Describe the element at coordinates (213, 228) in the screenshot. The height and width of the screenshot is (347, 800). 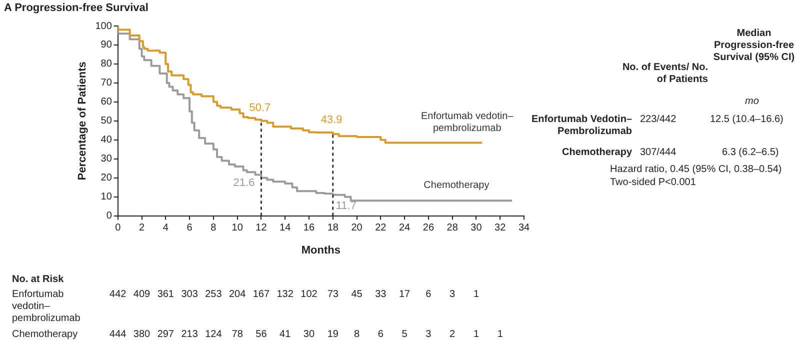
I see `x-tick-label: 8` at that location.